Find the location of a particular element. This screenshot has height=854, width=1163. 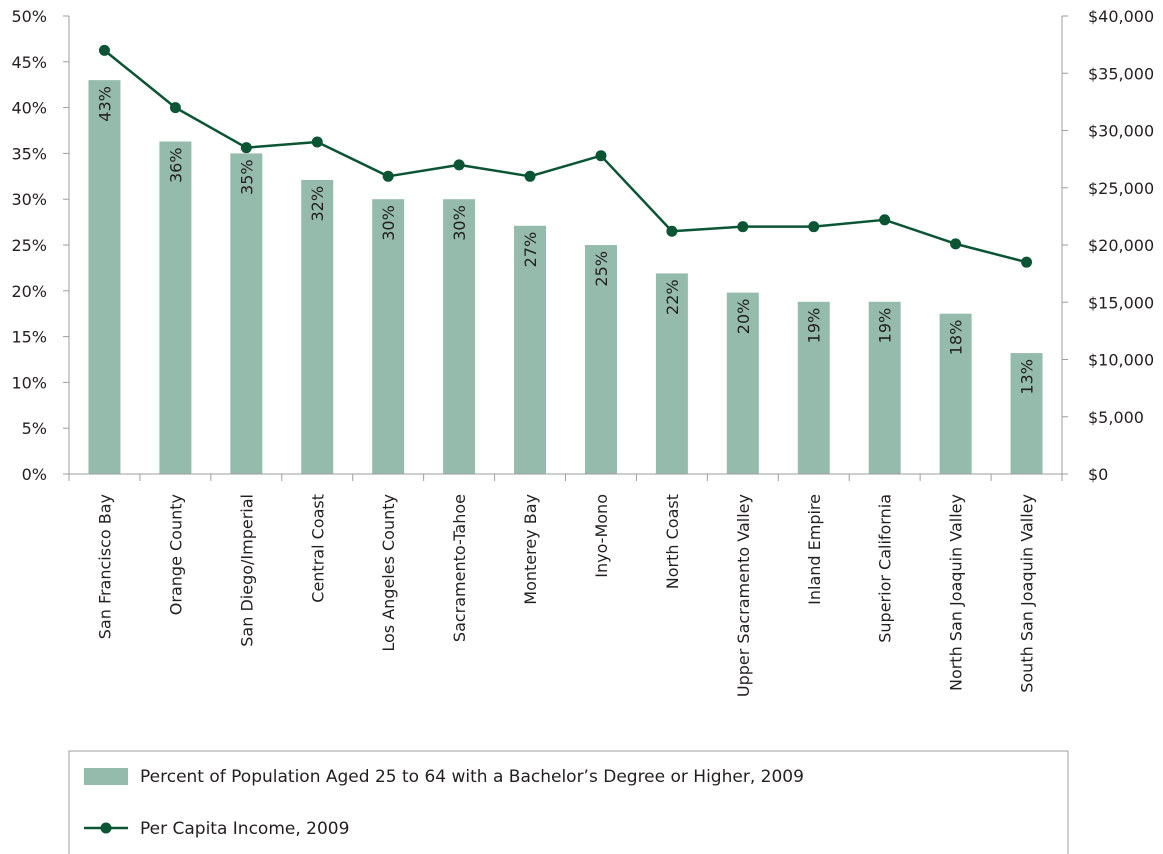

bar-data-label: 35% is located at coordinates (246, 177).